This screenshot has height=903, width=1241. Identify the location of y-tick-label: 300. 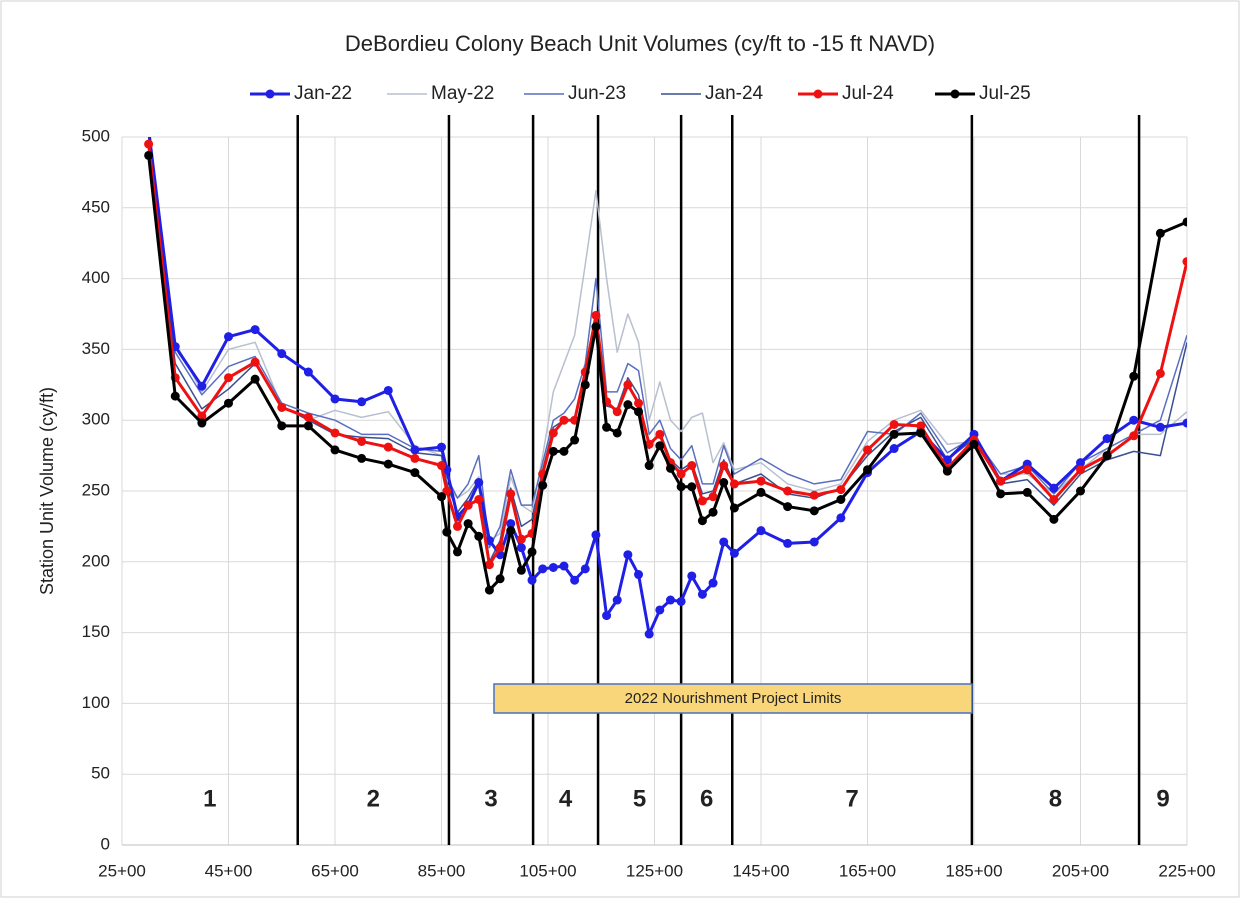
(96, 419).